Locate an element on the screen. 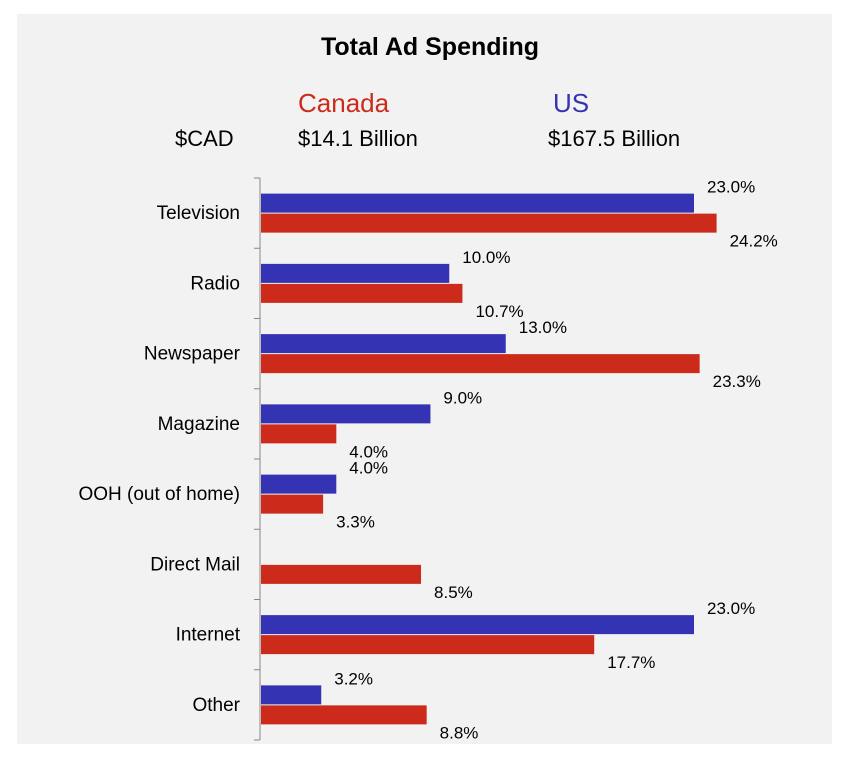 The image size is (848, 761). category-label: Newspaper is located at coordinates (192, 354).